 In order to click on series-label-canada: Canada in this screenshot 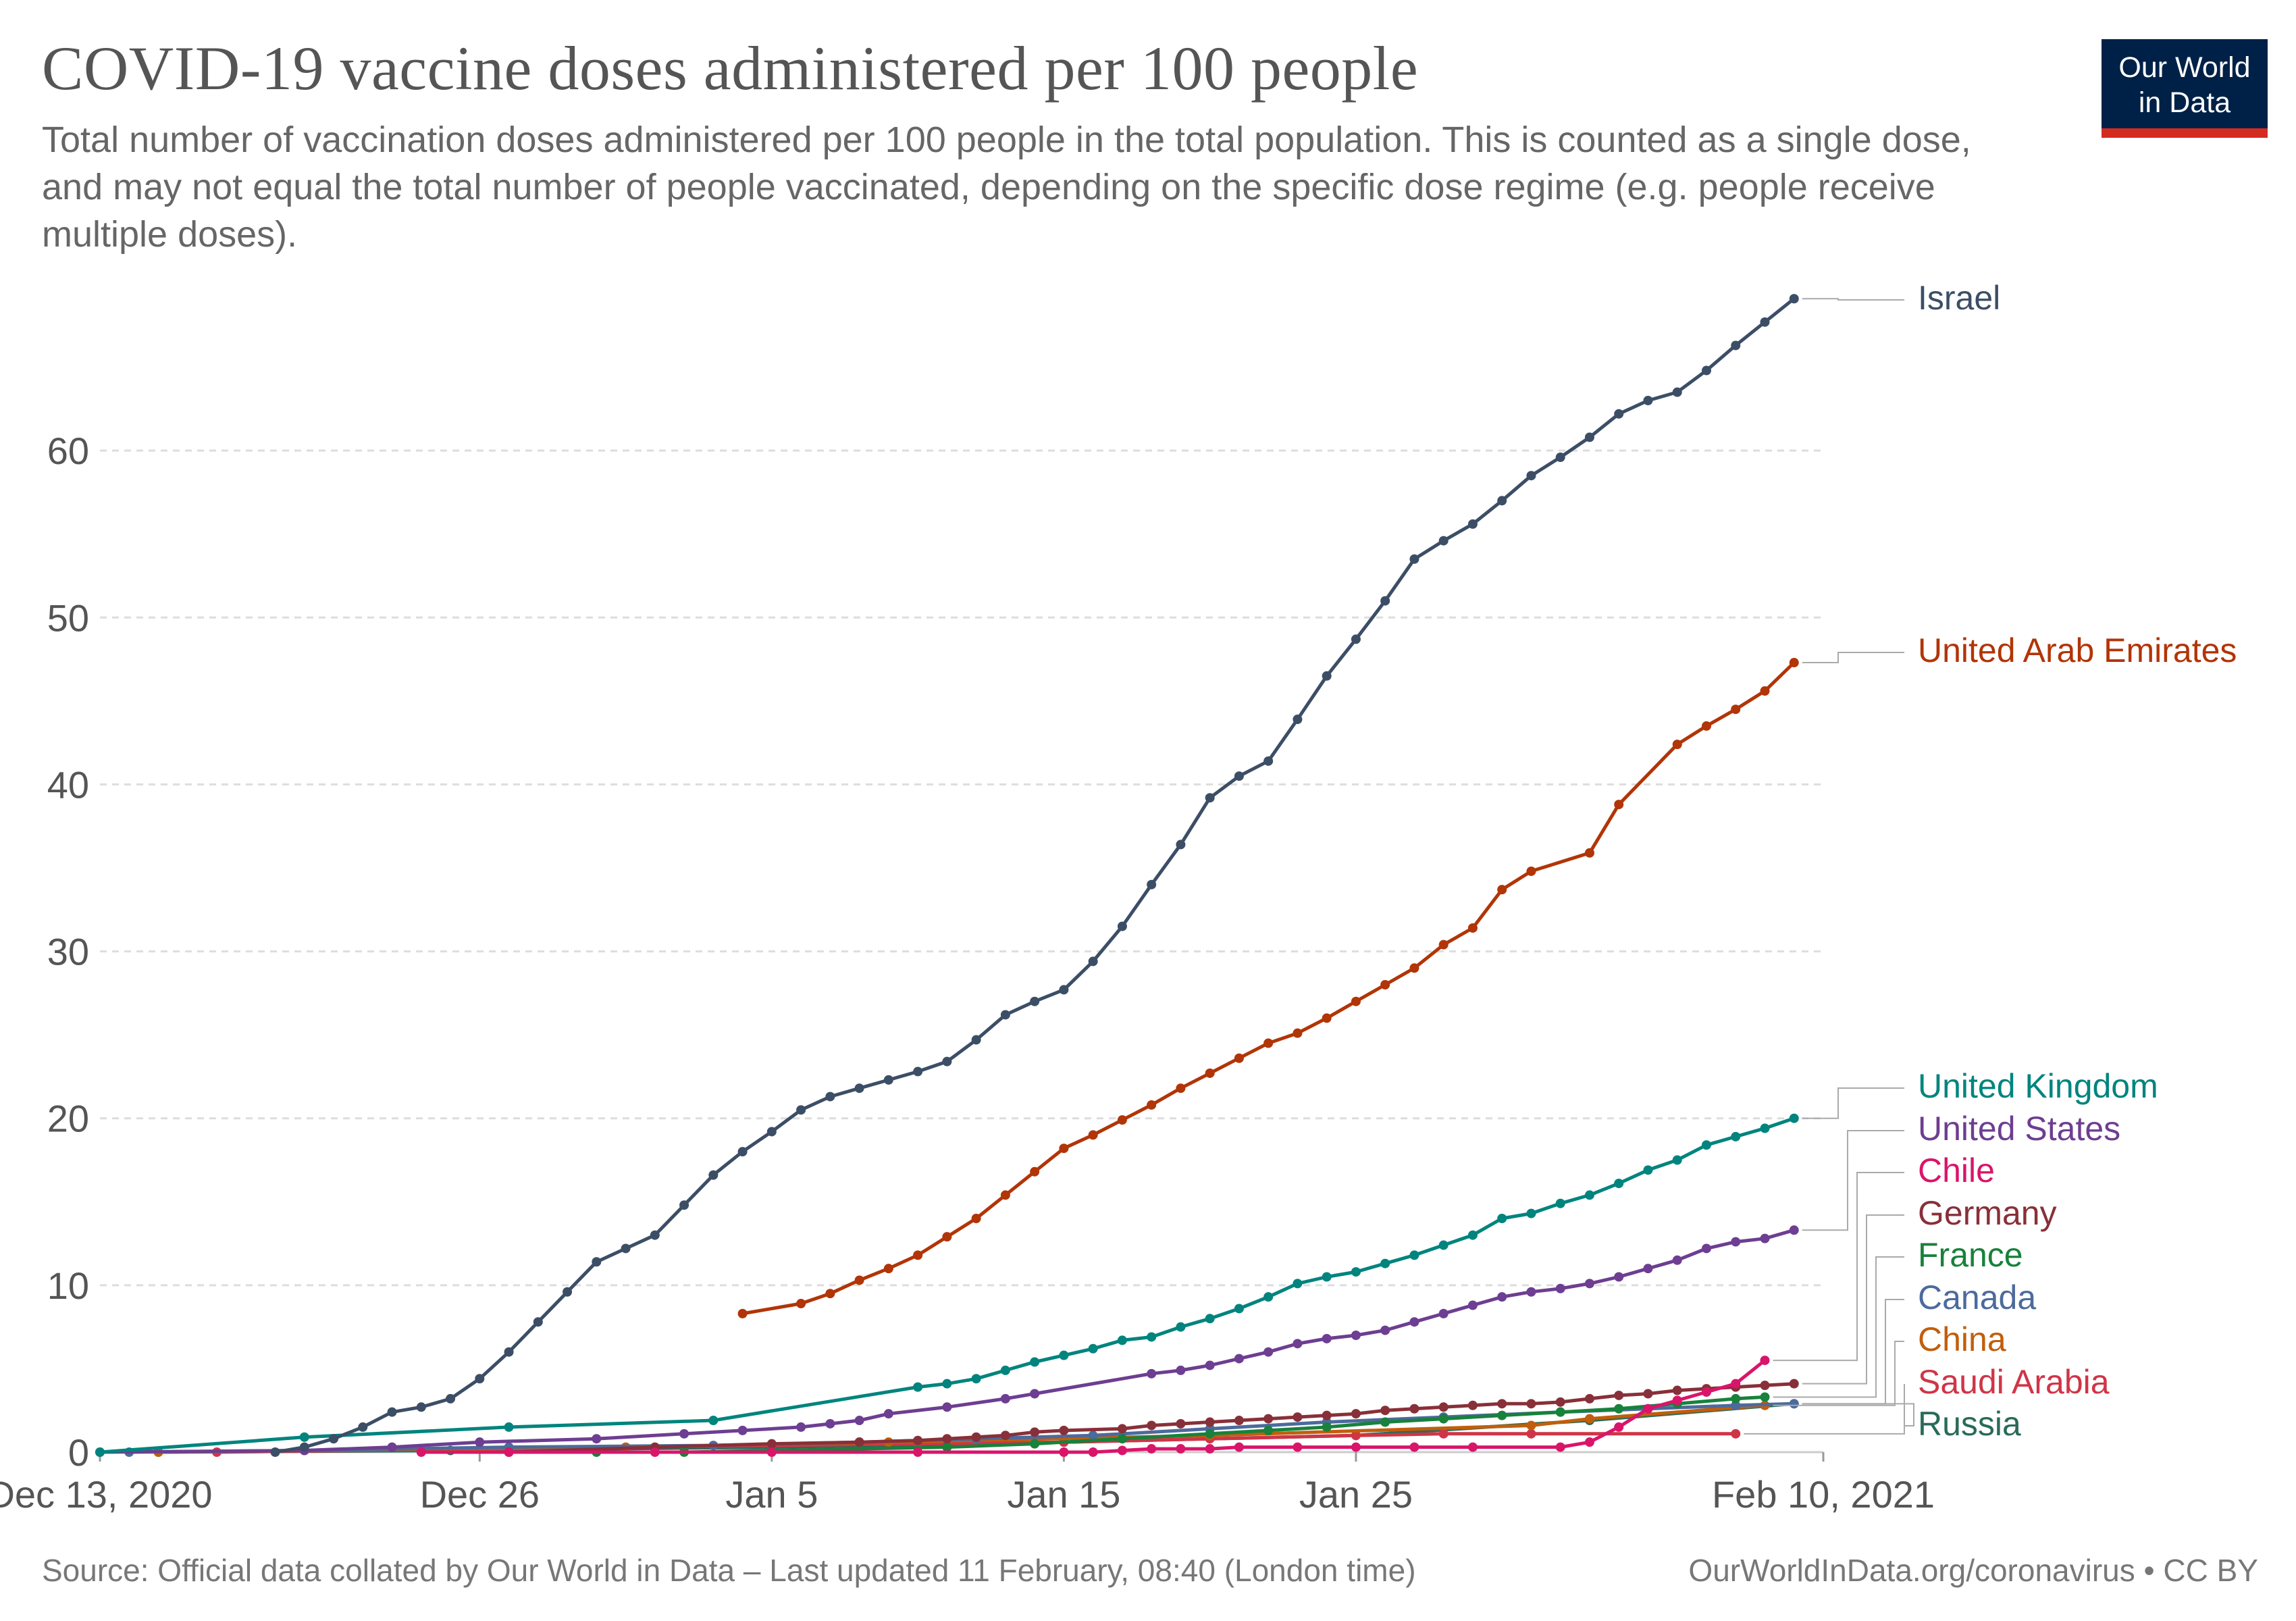, I will do `click(1977, 1297)`.